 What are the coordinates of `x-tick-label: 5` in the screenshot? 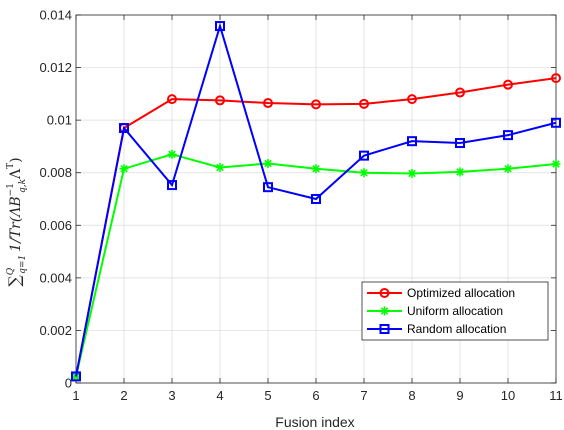 It's located at (267, 395).